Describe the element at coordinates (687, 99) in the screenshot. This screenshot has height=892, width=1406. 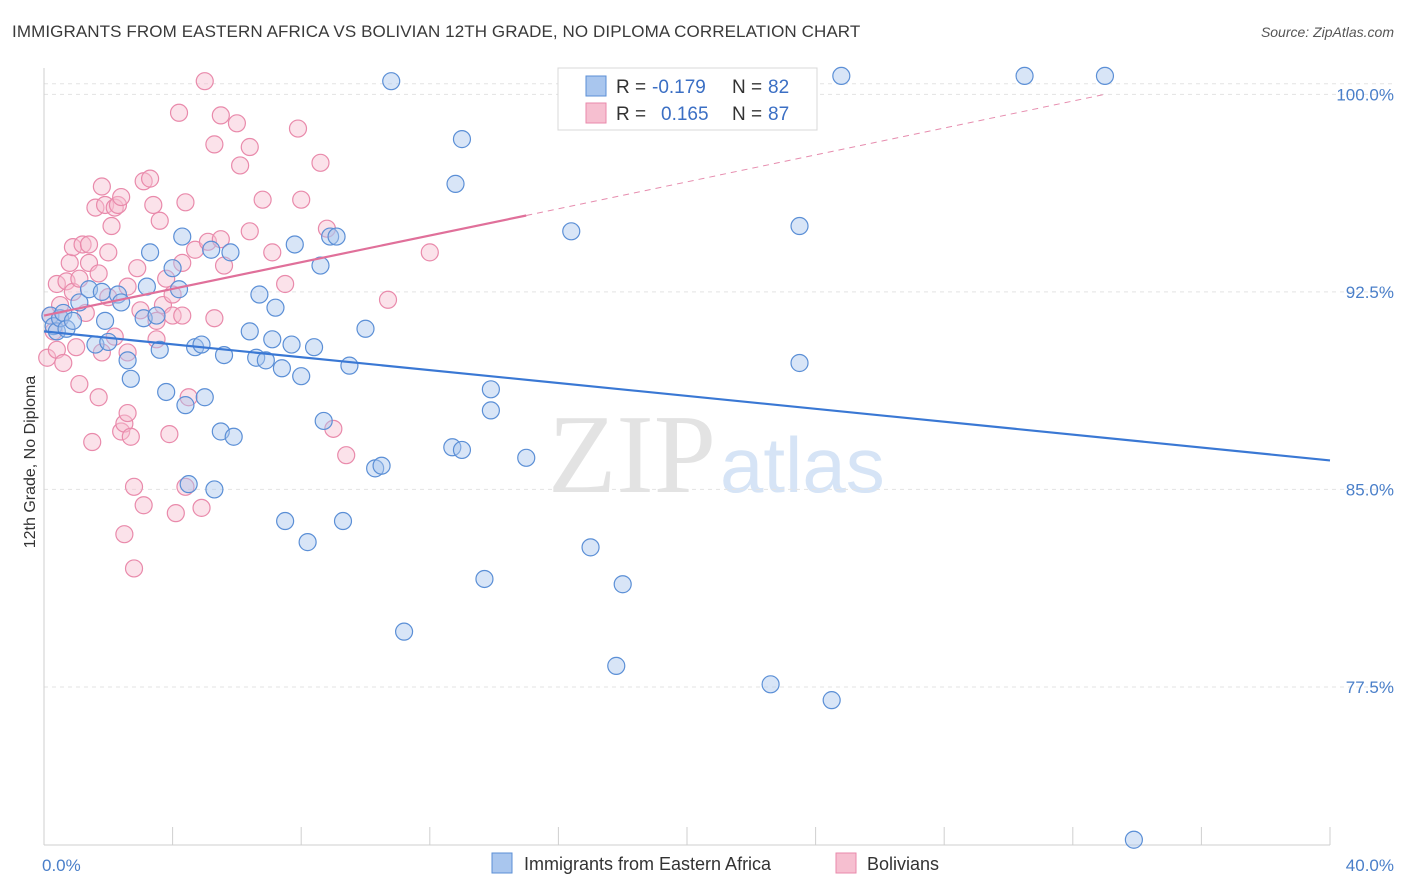
I see `correlation-legend: R = -0.179 N = 82 R = 0.165 N = 87` at that location.